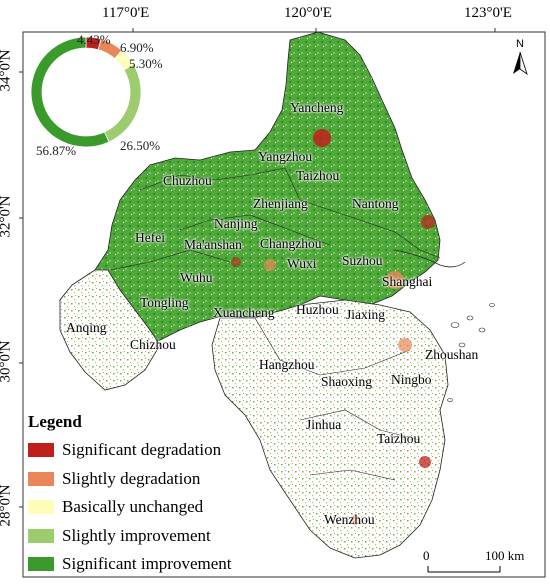 The height and width of the screenshot is (588, 550). What do you see at coordinates (291, 243) in the screenshot?
I see `city-label: Changzhou` at bounding box center [291, 243].